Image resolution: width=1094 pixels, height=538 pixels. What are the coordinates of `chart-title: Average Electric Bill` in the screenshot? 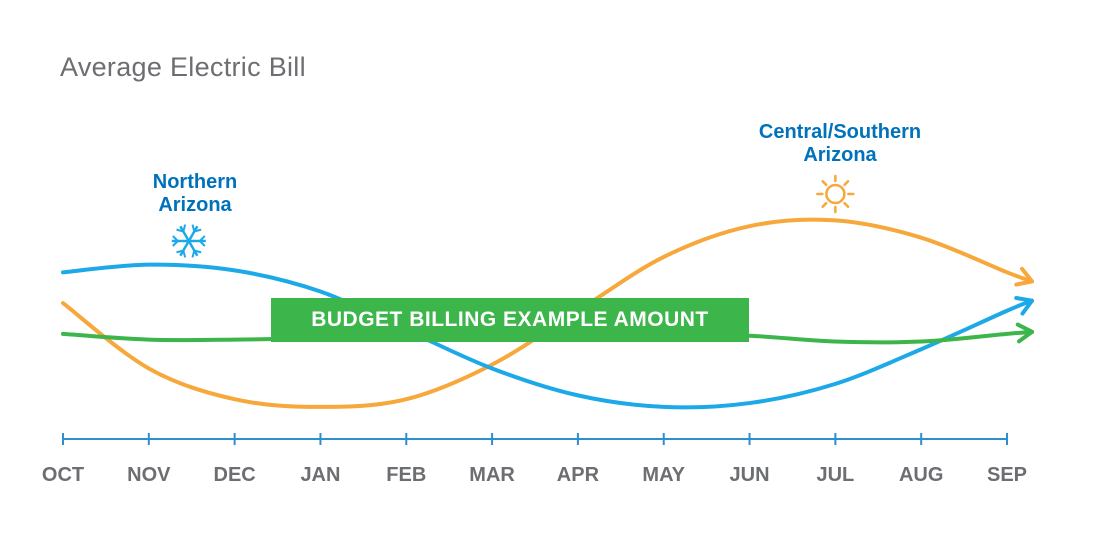 It's located at (183, 67).